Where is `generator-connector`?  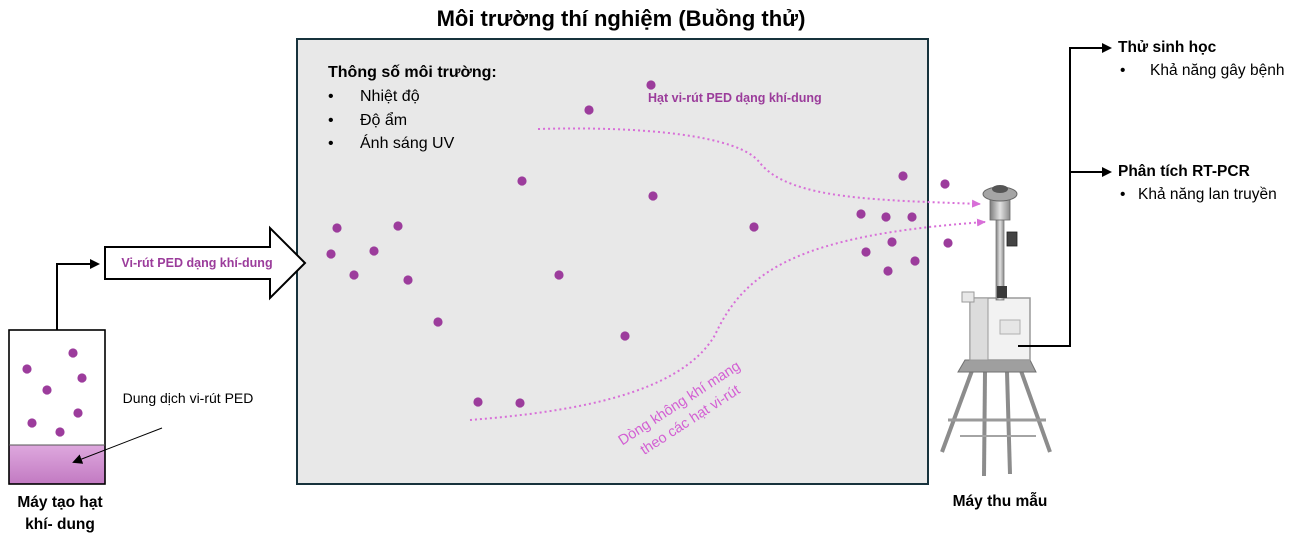
generator-connector is located at coordinates (78, 294).